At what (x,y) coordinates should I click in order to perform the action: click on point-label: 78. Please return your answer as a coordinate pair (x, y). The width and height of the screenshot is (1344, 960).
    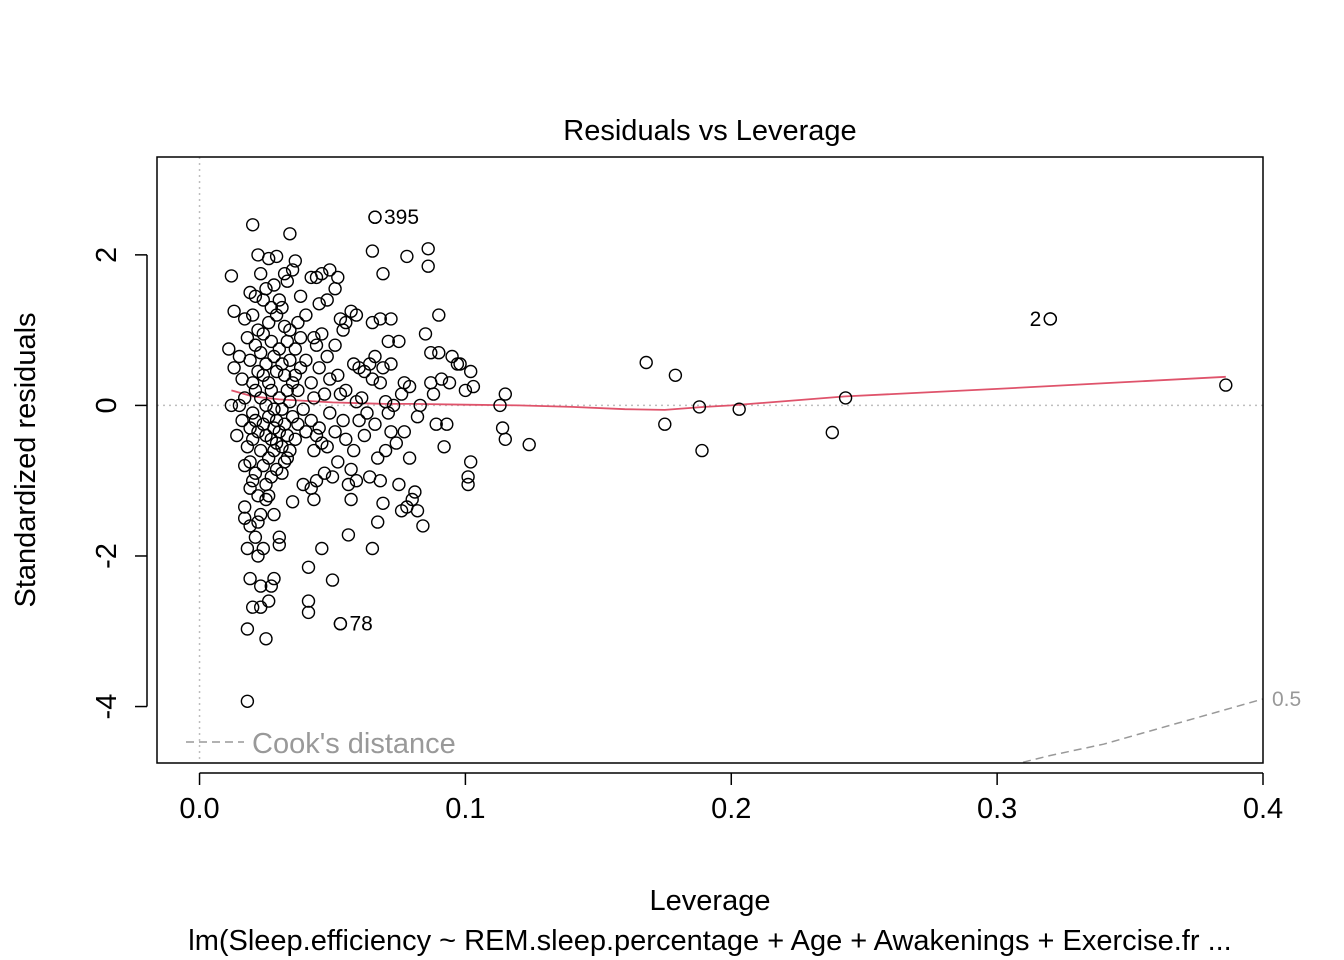
    Looking at the image, I should click on (360, 624).